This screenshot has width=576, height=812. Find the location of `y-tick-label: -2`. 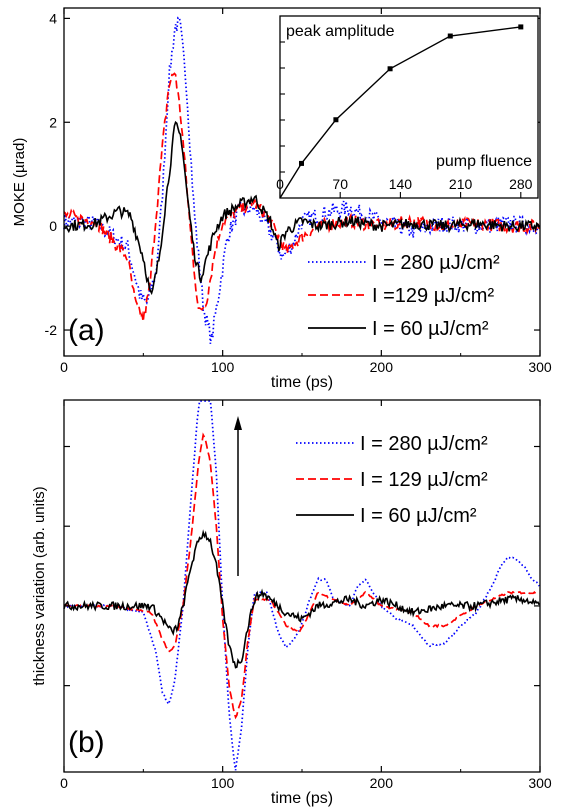

y-tick-label: -2 is located at coordinates (51, 330).